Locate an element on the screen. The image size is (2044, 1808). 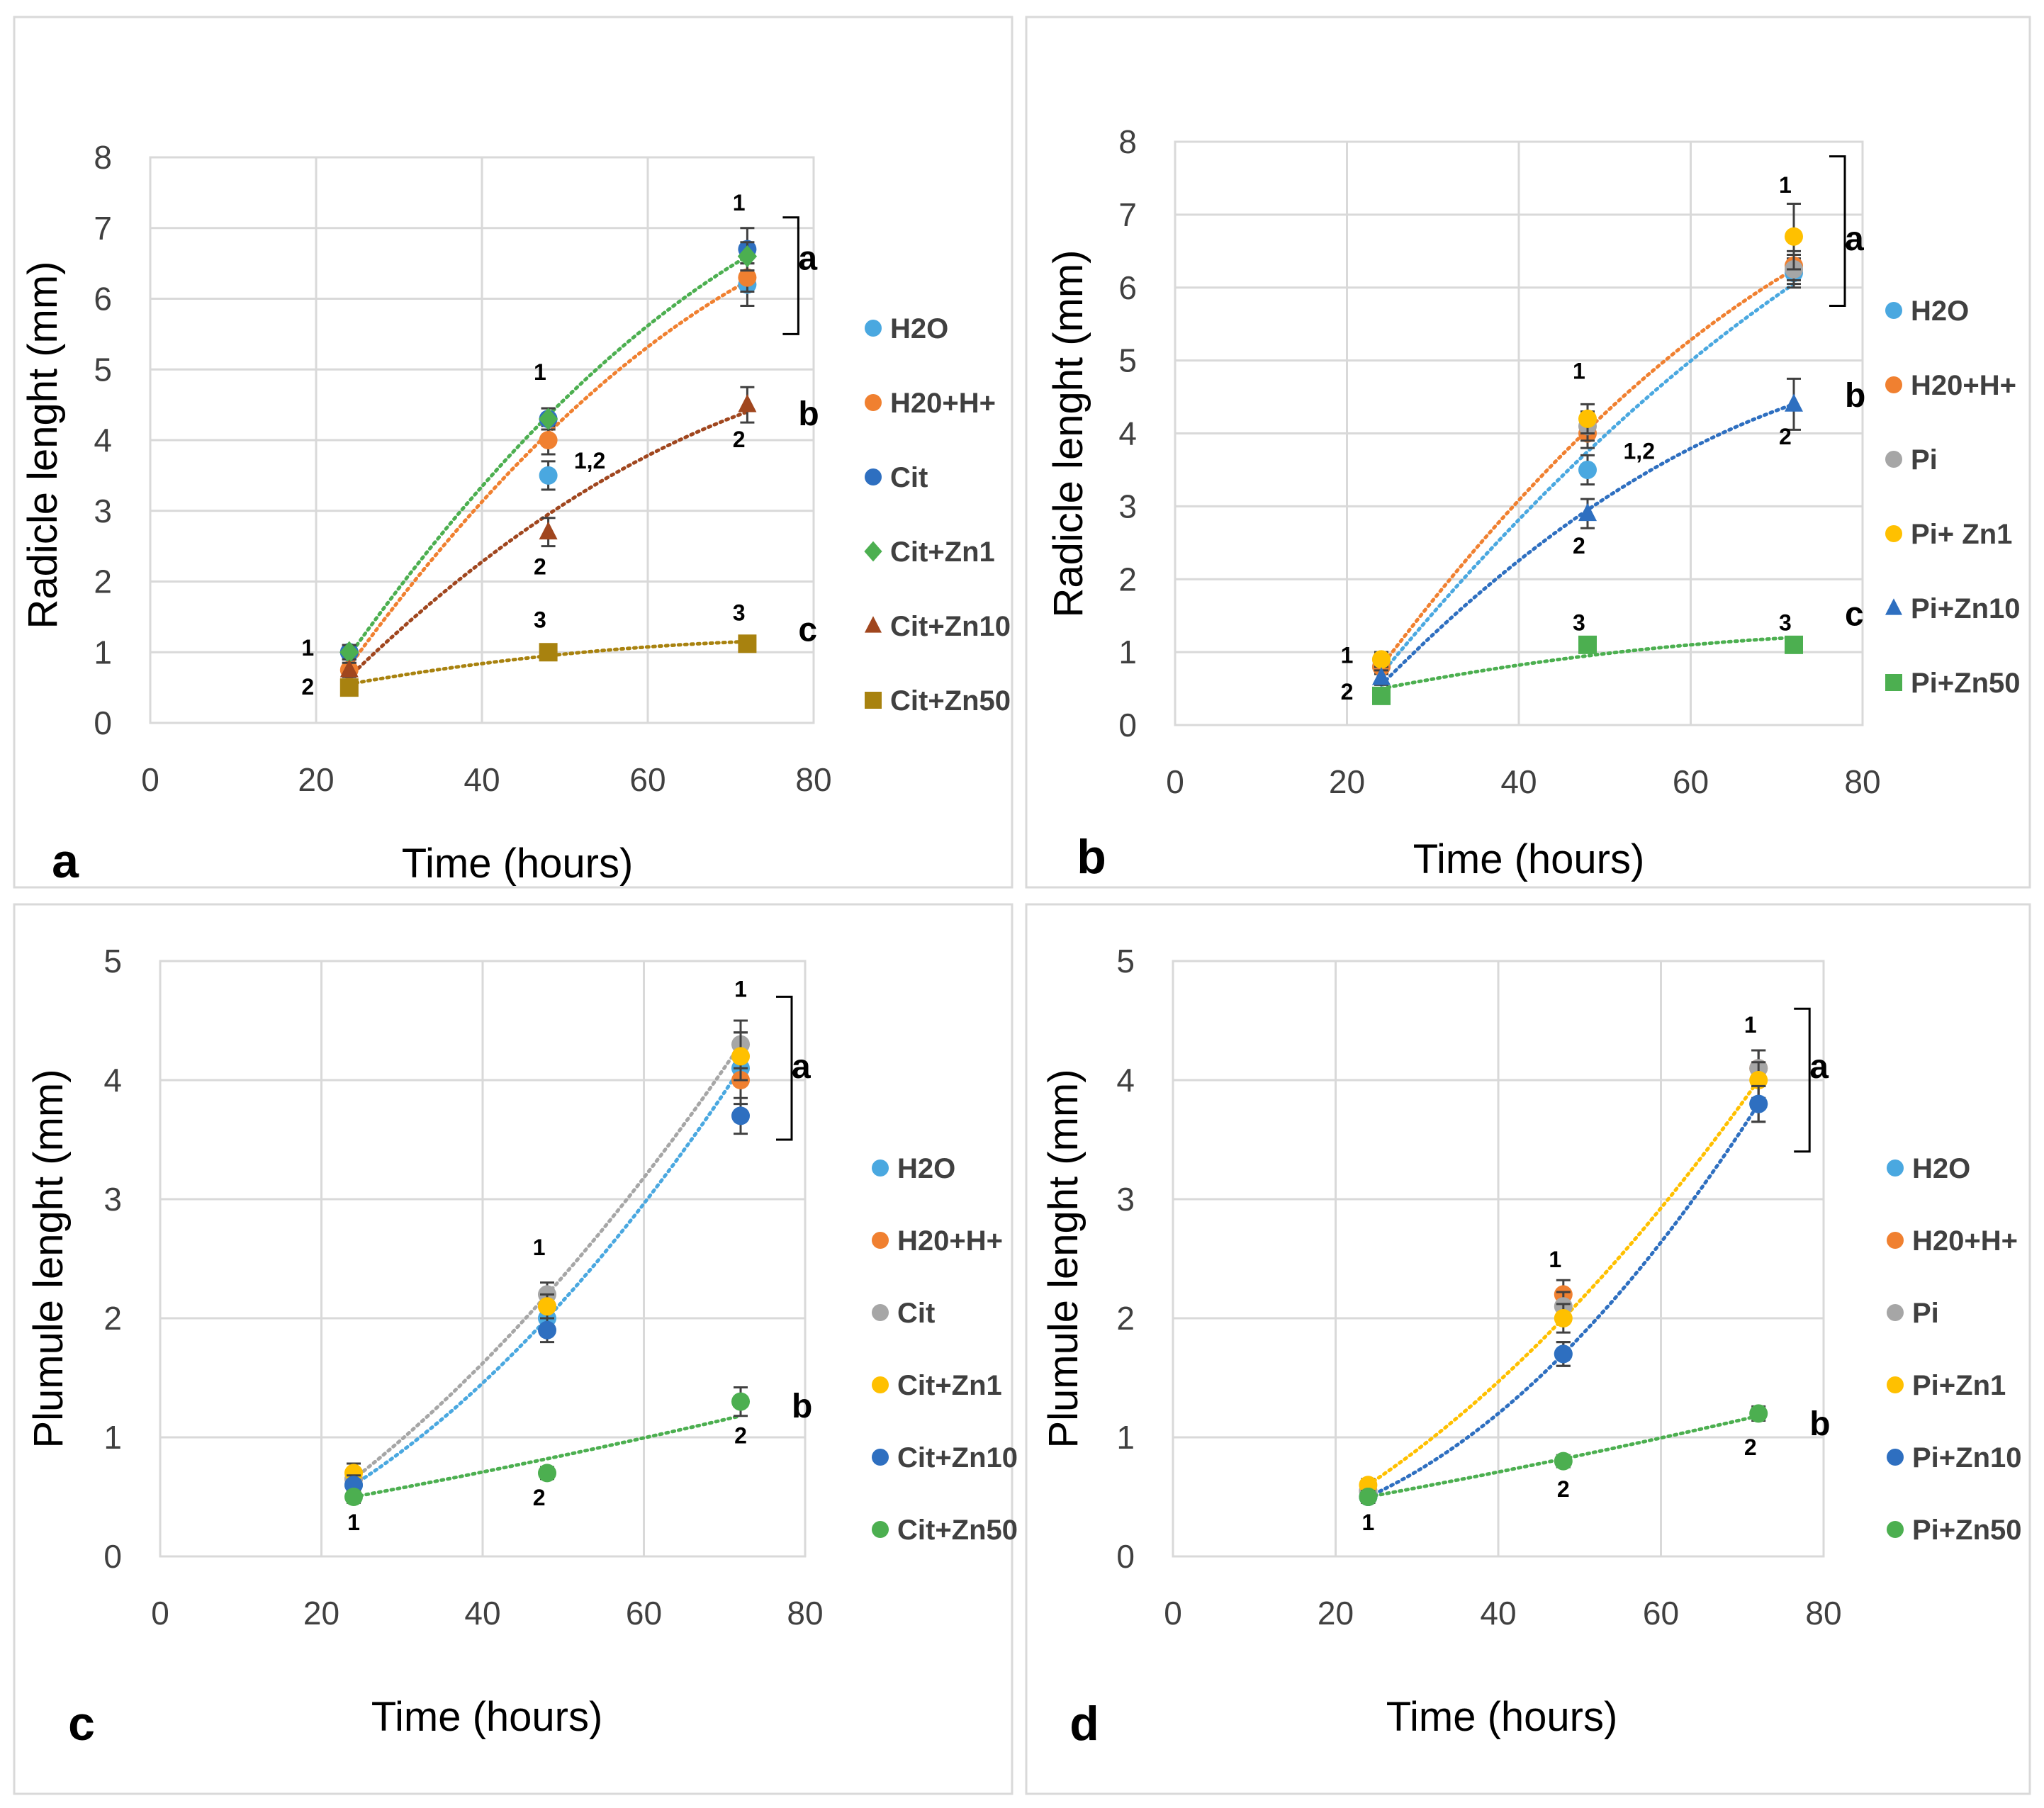
trendline-cit-zn10 is located at coordinates (548, 544).